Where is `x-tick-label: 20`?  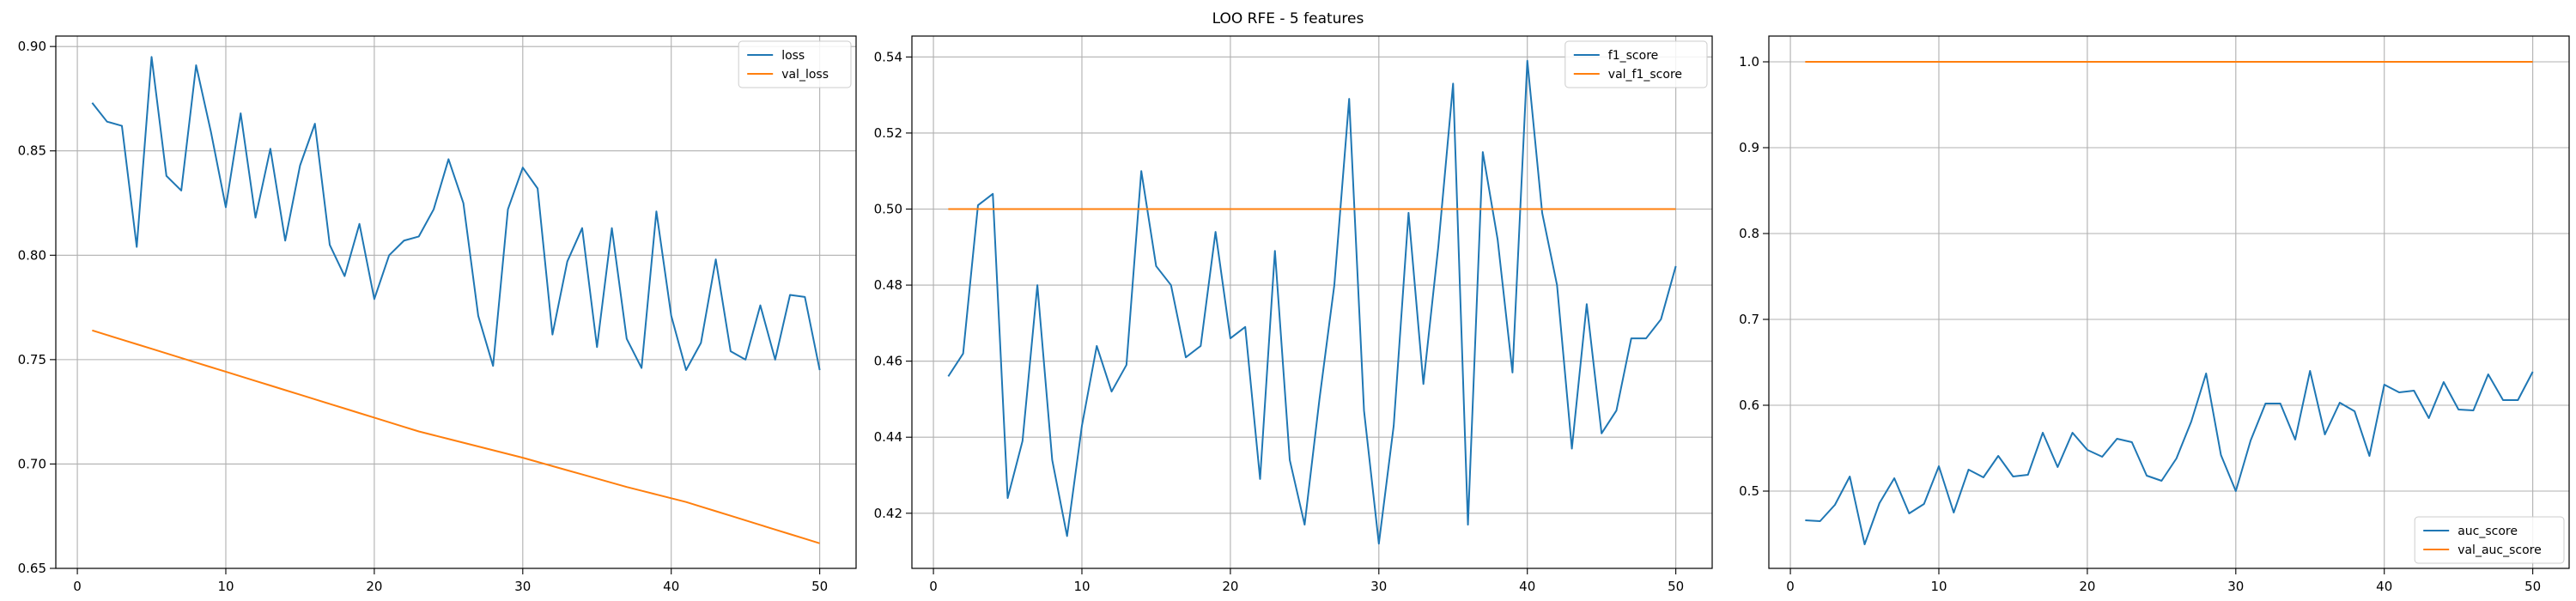 x-tick-label: 20 is located at coordinates (2087, 586).